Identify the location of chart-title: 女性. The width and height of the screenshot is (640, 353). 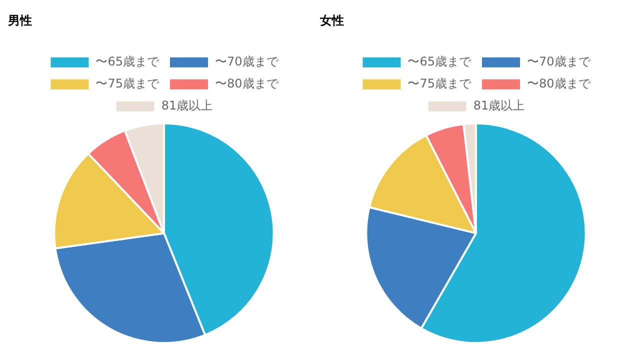
(331, 20).